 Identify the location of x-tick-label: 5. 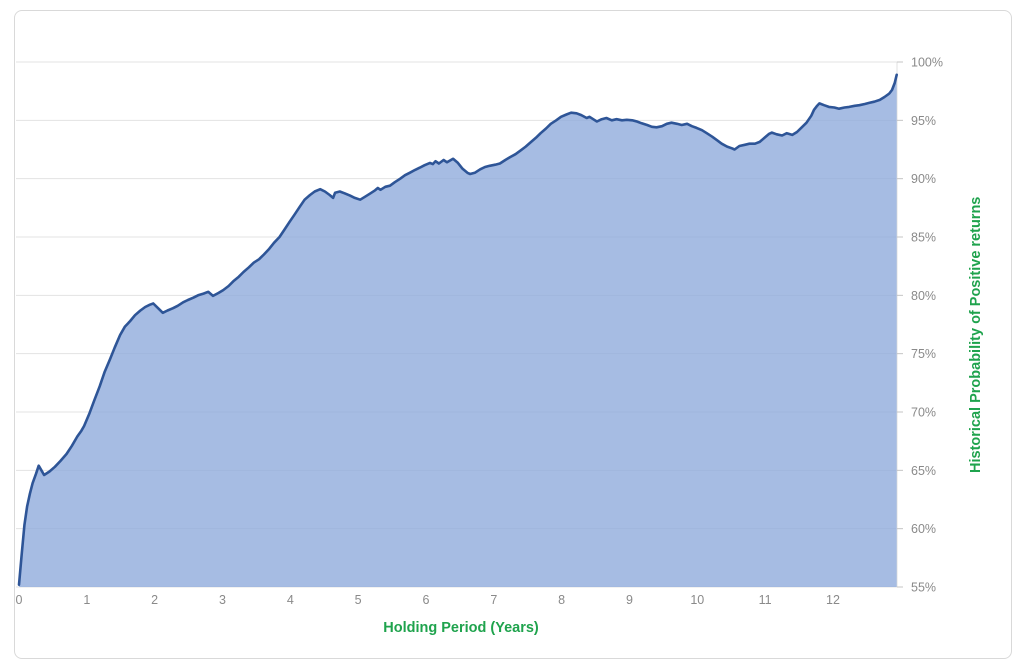
(358, 600).